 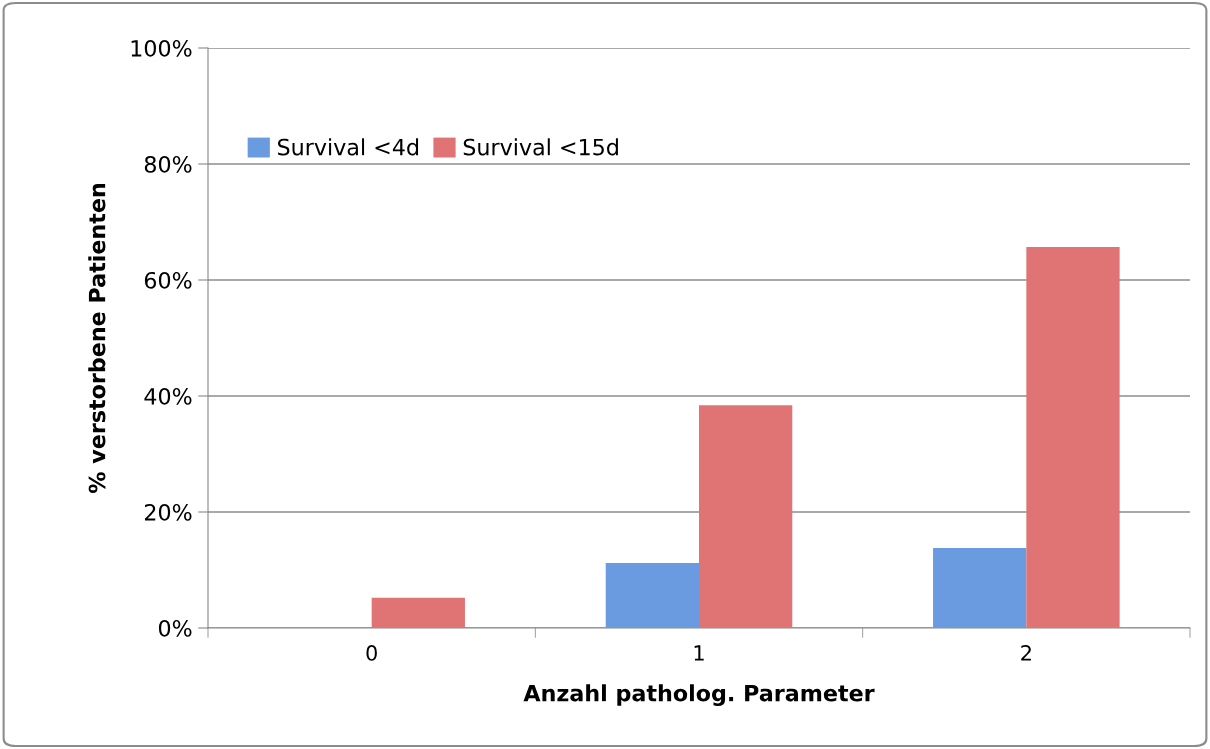 What do you see at coordinates (168, 396) in the screenshot?
I see `y-tick-label: 40%` at bounding box center [168, 396].